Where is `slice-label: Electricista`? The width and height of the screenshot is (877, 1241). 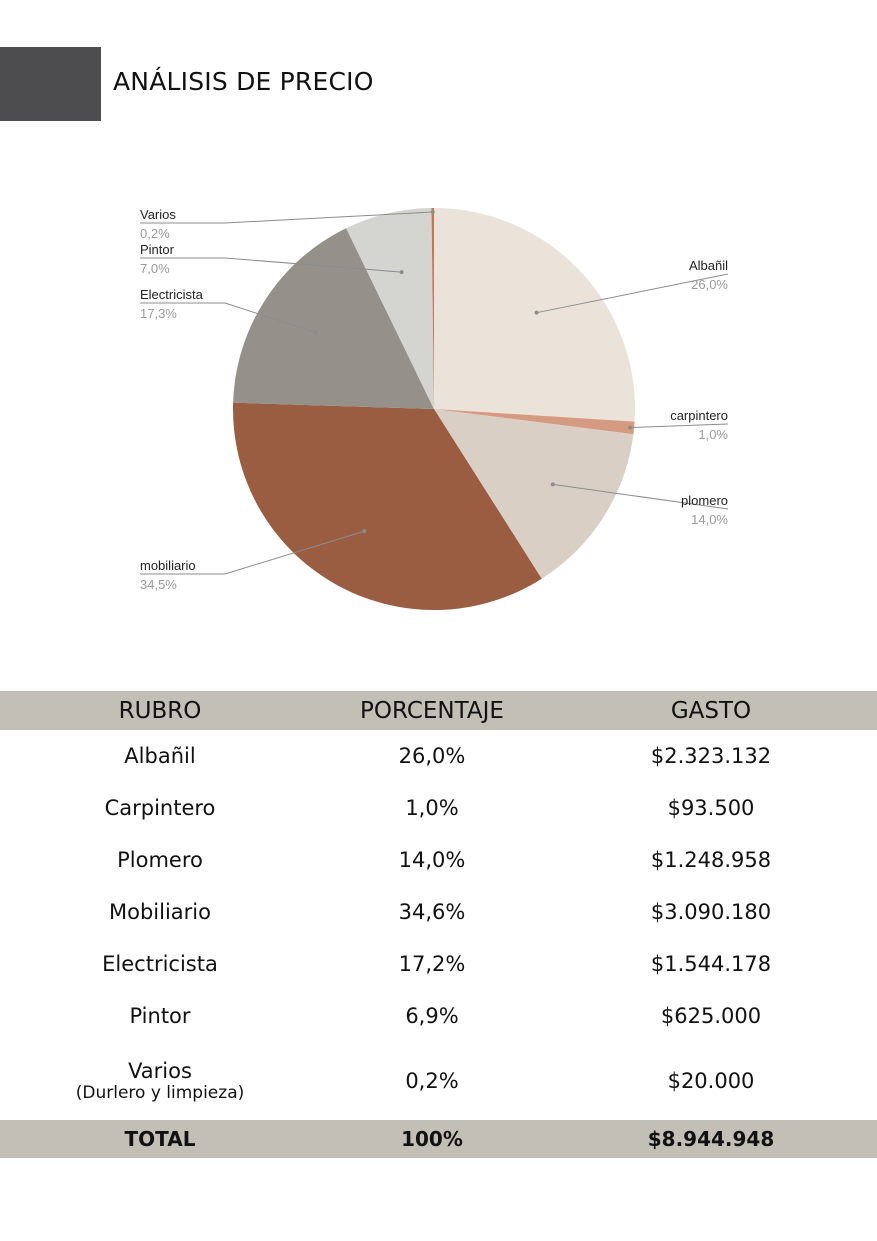
slice-label: Electricista is located at coordinates (172, 294).